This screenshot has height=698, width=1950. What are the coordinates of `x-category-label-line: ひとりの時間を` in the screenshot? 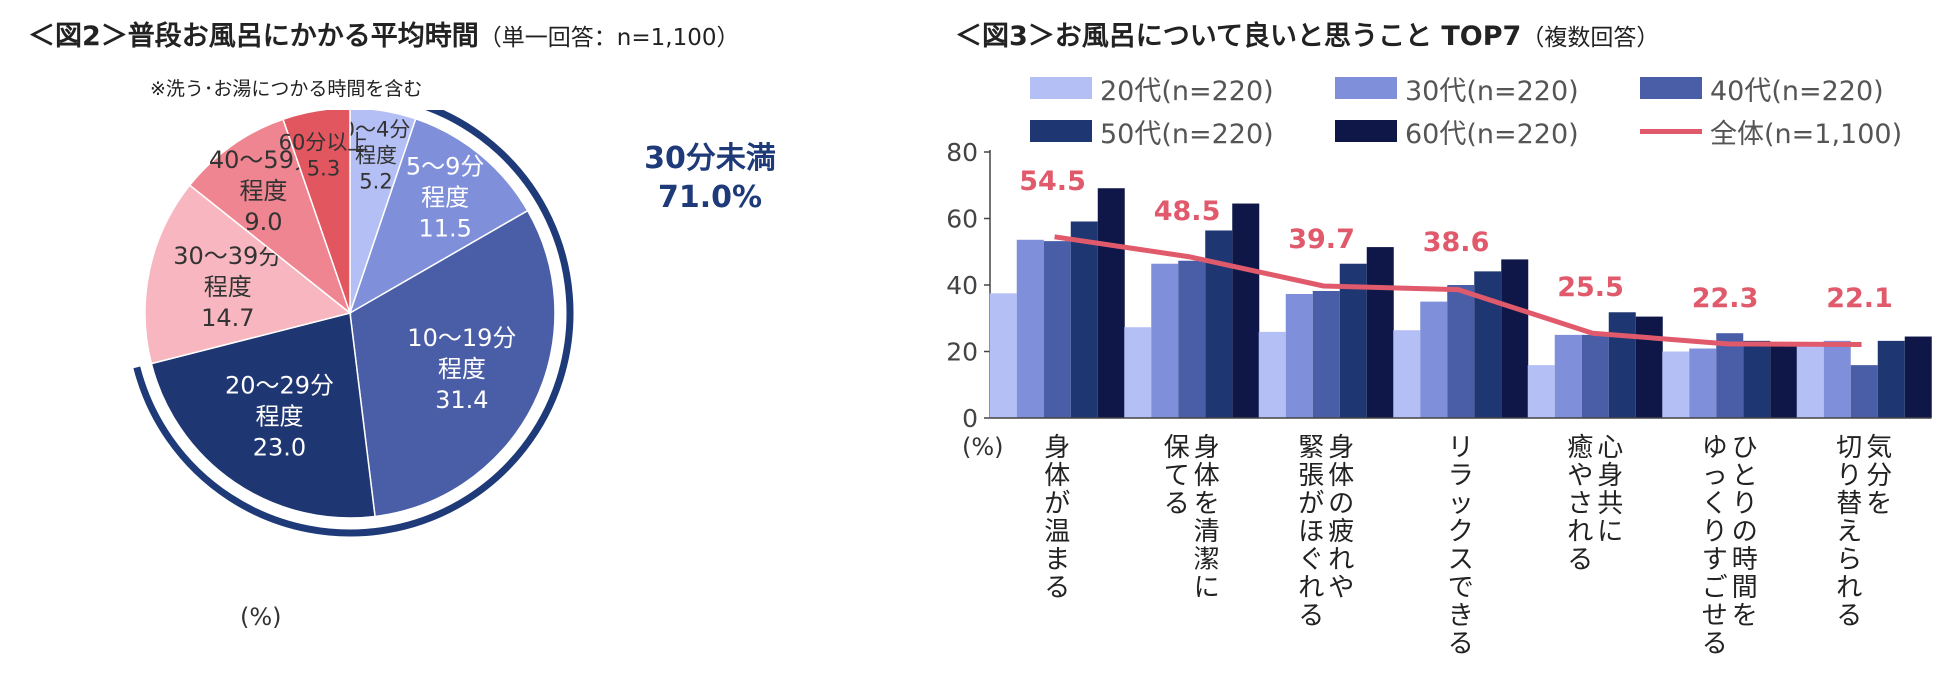 It's located at (1745, 532).